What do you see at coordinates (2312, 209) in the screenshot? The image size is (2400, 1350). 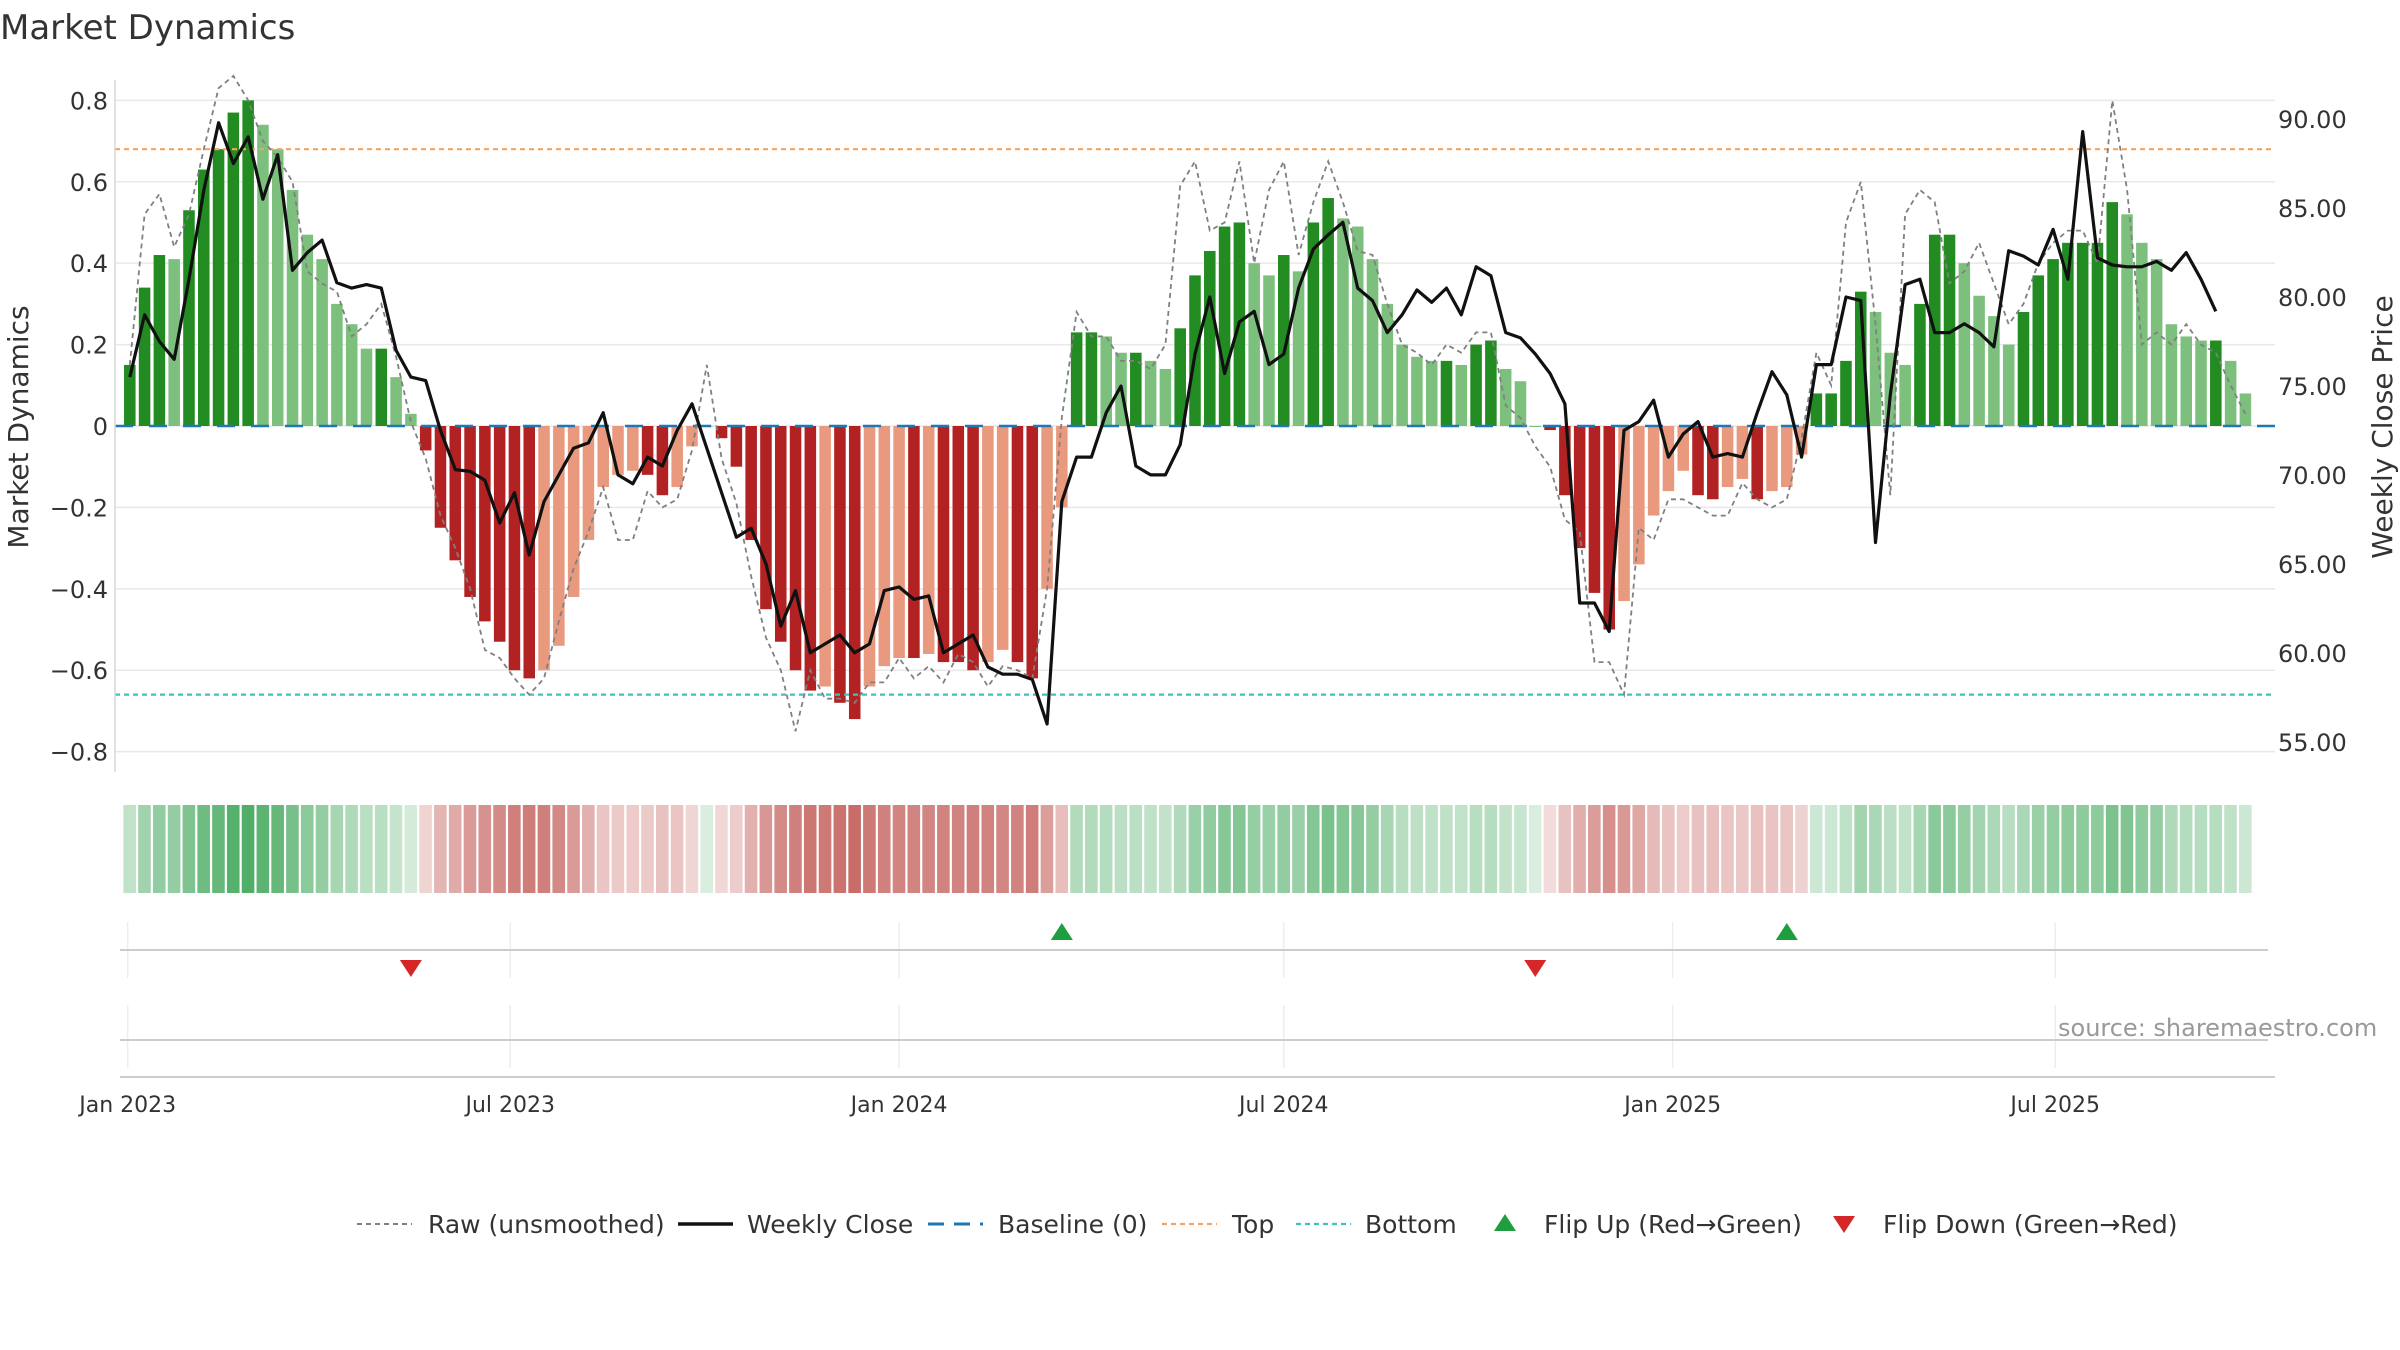 I see `y-right-tick-label: 85.00` at bounding box center [2312, 209].